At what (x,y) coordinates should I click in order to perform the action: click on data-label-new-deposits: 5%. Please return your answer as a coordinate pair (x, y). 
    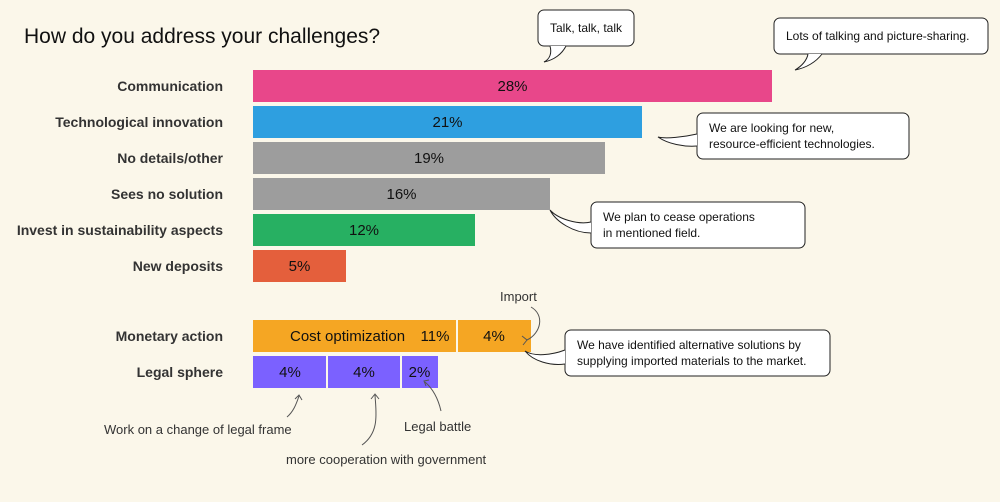
    Looking at the image, I should click on (300, 266).